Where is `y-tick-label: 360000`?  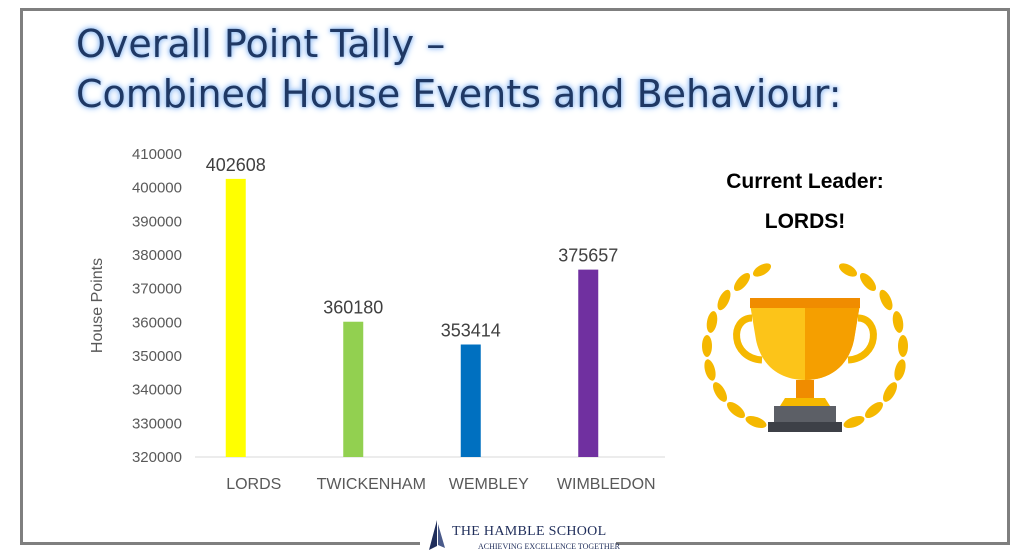
y-tick-label: 360000 is located at coordinates (157, 322).